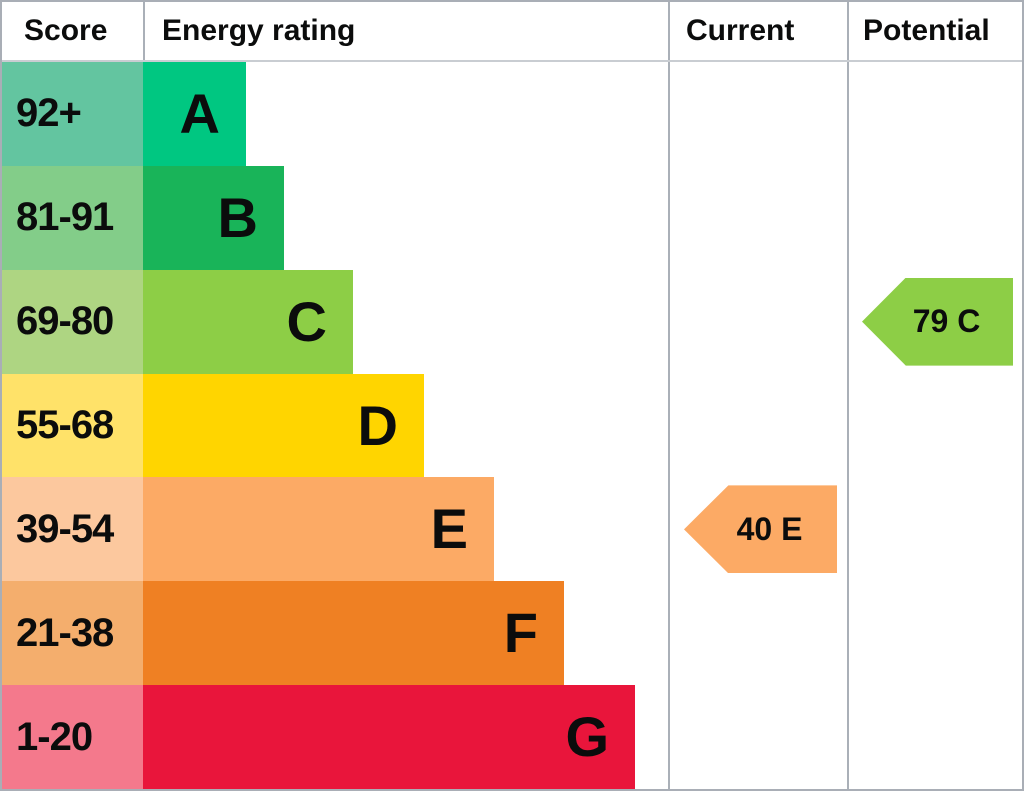  What do you see at coordinates (926, 30) in the screenshot?
I see `column-header-potential-label: Potential` at bounding box center [926, 30].